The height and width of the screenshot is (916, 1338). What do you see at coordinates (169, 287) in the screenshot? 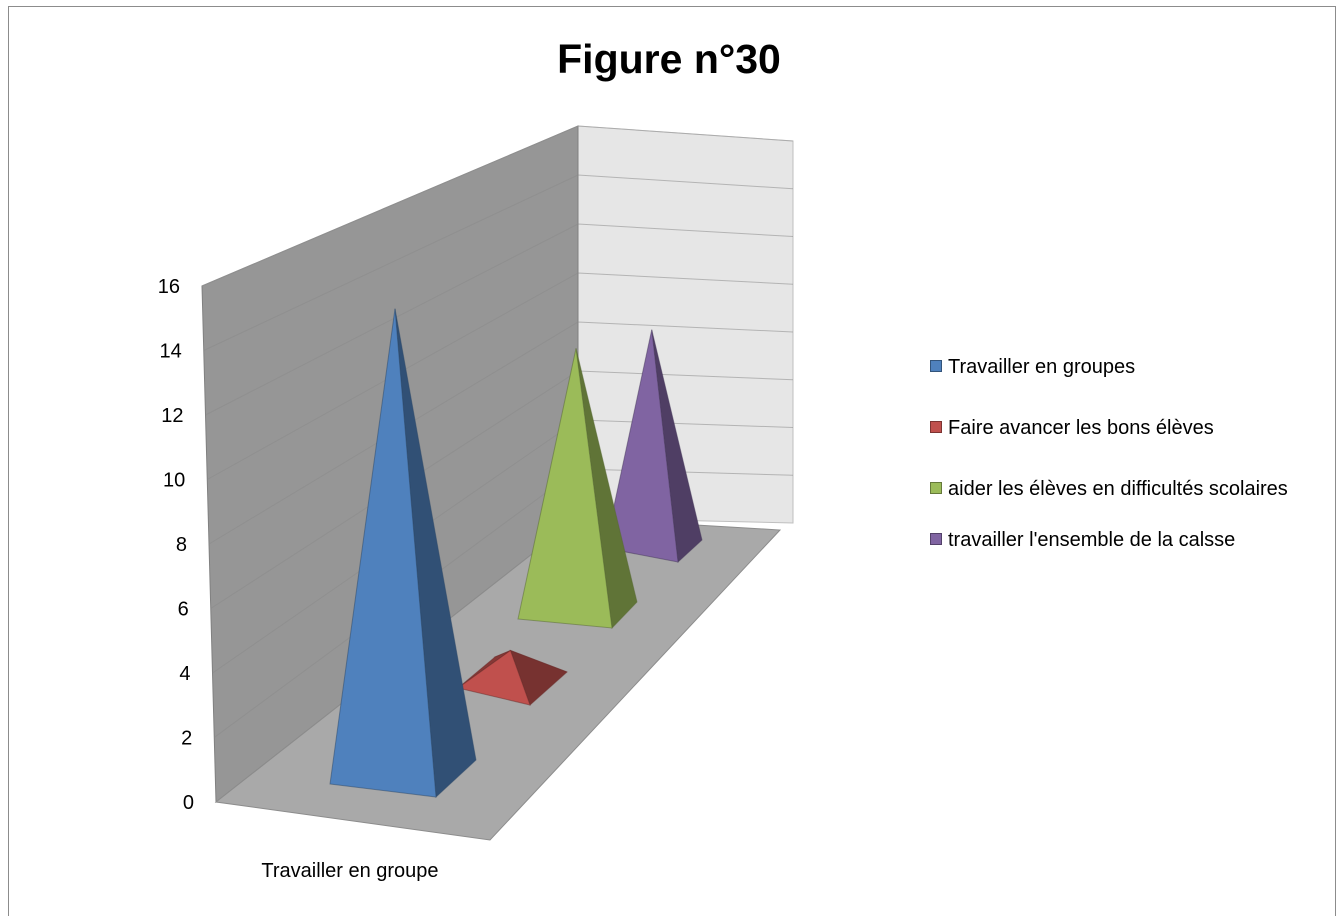
I see `y-tick-label: 16` at bounding box center [169, 287].